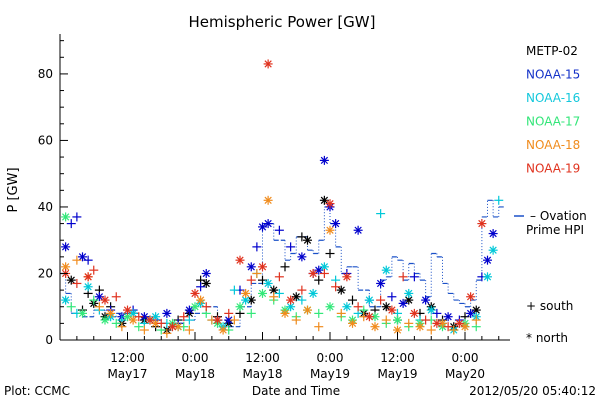 This screenshot has width=600, height=400. What do you see at coordinates (195, 374) in the screenshot?
I see `x-tick-label-date: May18` at bounding box center [195, 374].